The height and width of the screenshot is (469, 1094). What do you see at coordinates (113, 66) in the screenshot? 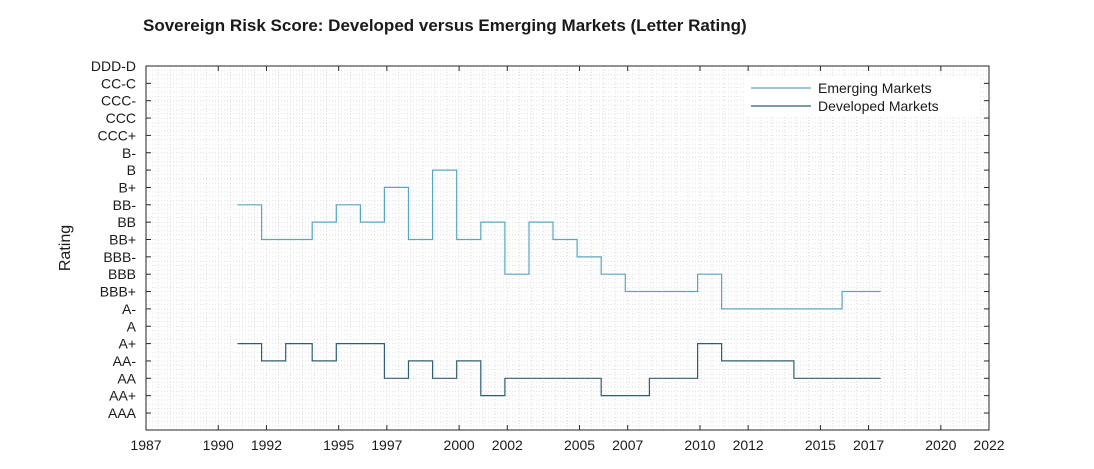
I see `y-tick-label: DDD-D` at bounding box center [113, 66].